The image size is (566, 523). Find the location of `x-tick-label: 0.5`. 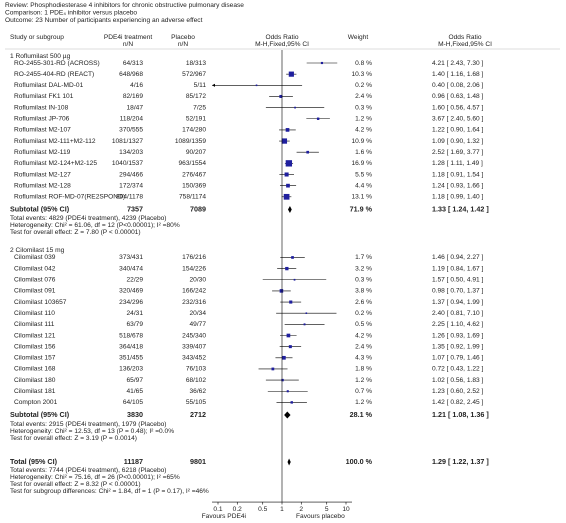

x-tick-label: 0.5 is located at coordinates (262, 509).